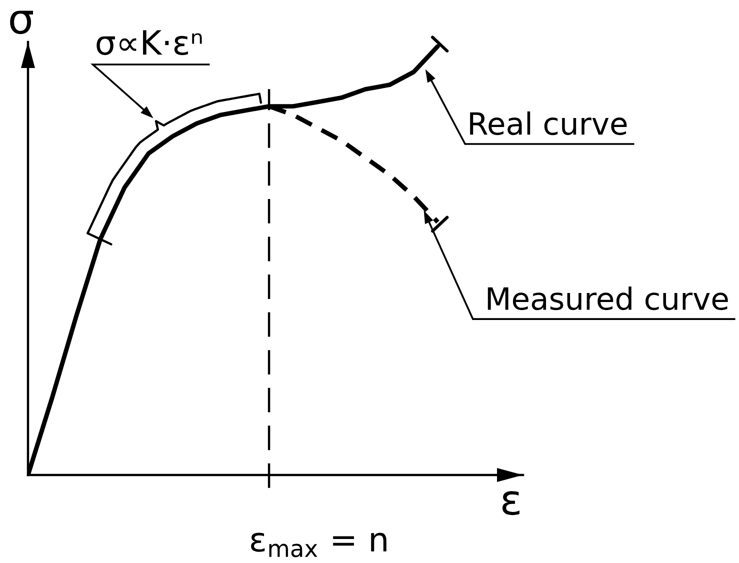  What do you see at coordinates (548, 123) in the screenshot?
I see `text: Real curve` at bounding box center [548, 123].